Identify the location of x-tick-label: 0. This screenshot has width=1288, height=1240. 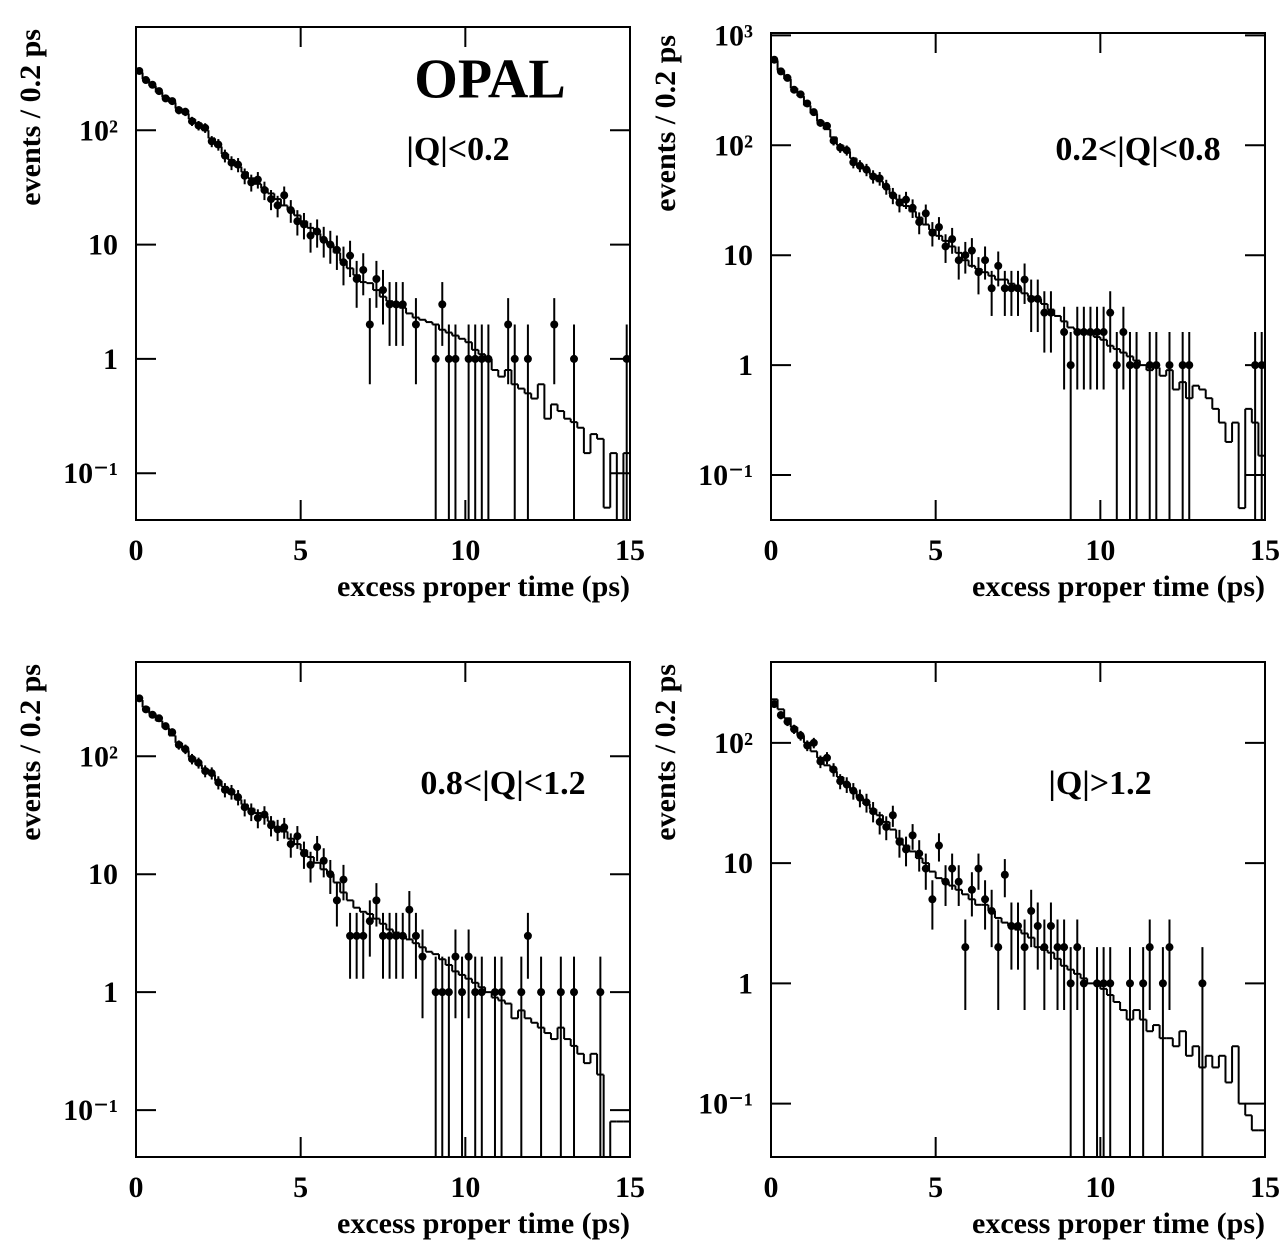
(771, 550).